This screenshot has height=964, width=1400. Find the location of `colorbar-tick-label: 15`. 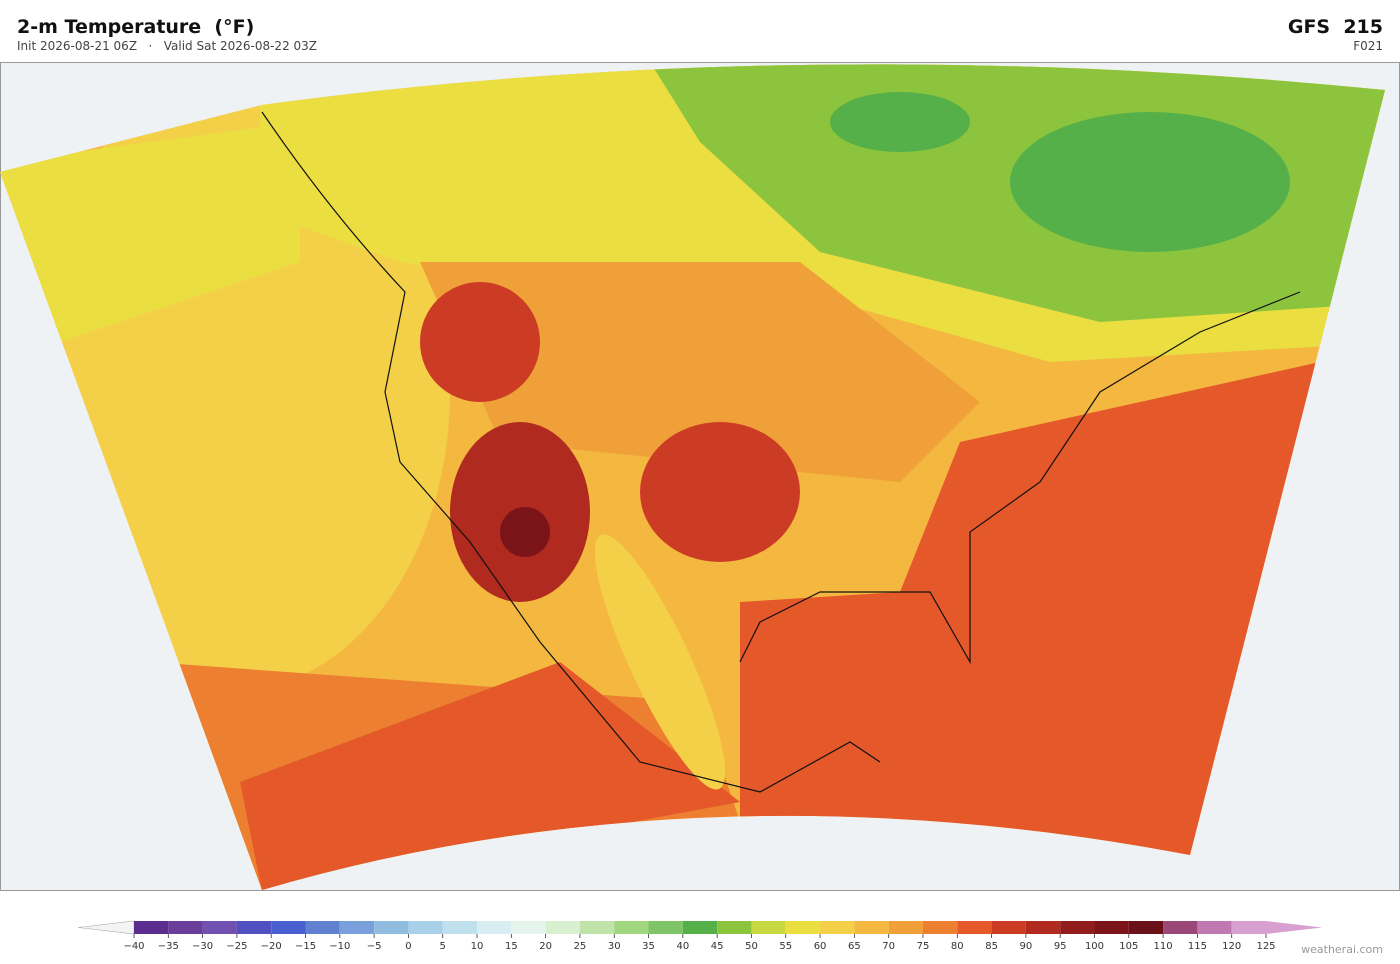

colorbar-tick-label: 15 is located at coordinates (511, 946).